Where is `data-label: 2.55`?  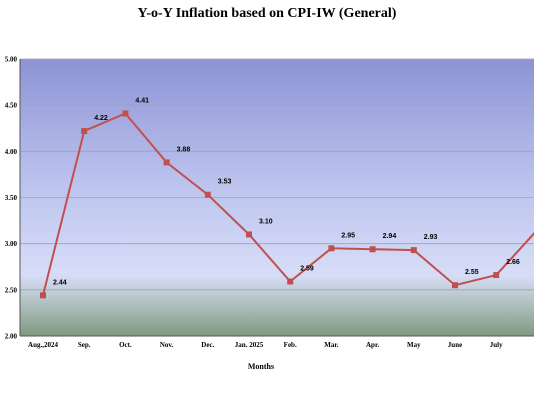 data-label: 2.55 is located at coordinates (472, 272).